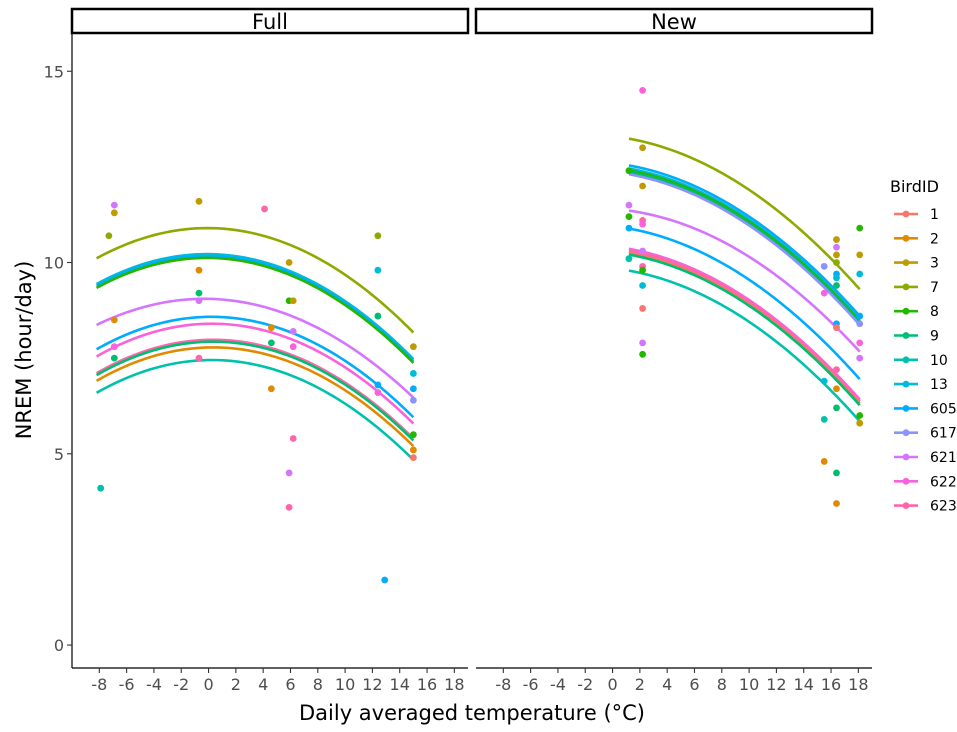 This screenshot has height=732, width=957. I want to click on y-tick-label: 10, so click(54, 263).